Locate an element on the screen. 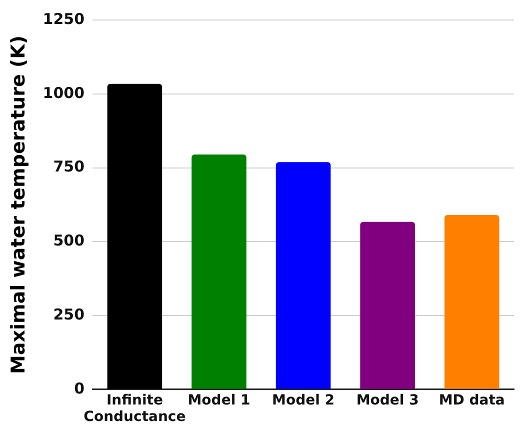 Image resolution: width=524 pixels, height=433 pixels. y-tick-label: 0 is located at coordinates (79, 388).